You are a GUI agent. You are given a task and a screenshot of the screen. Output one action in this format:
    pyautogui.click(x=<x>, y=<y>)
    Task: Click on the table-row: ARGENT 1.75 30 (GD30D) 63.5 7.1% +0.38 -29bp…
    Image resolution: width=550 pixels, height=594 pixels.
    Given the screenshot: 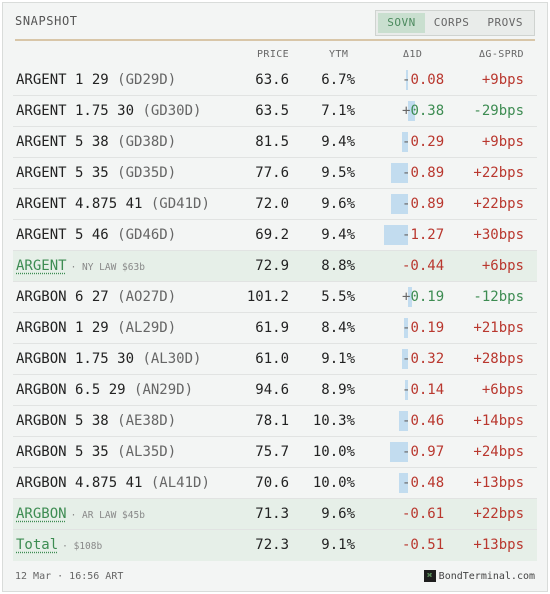 What is the action you would take?
    pyautogui.click(x=275, y=111)
    